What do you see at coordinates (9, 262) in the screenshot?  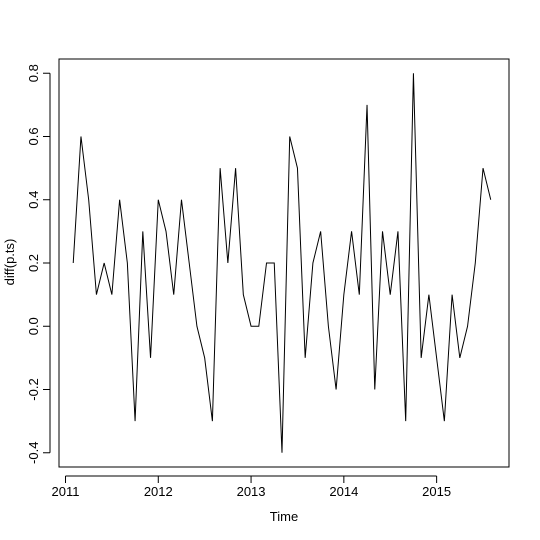 I see `y-axis-title: diff(p.ts)` at bounding box center [9, 262].